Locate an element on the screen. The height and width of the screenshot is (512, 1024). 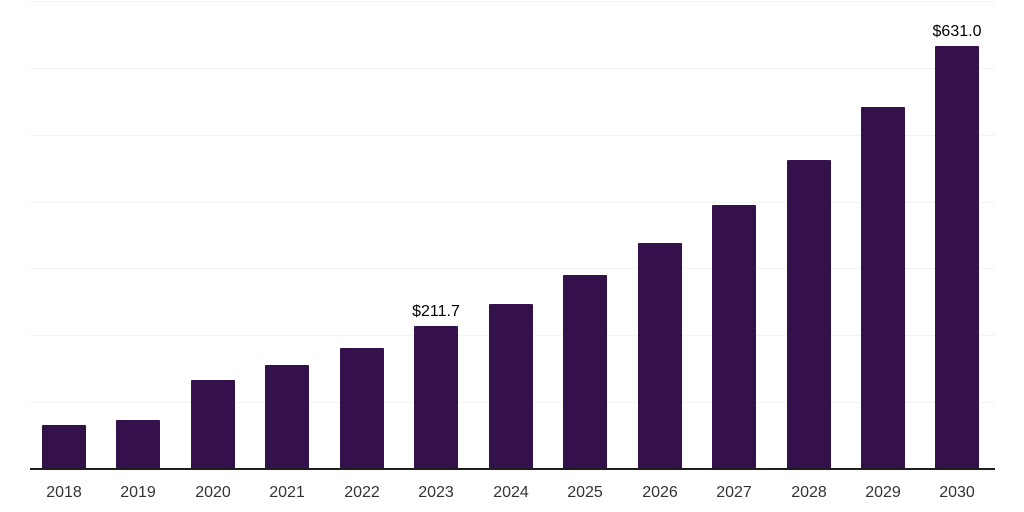
x-tick-label-2027: 2027 is located at coordinates (734, 492).